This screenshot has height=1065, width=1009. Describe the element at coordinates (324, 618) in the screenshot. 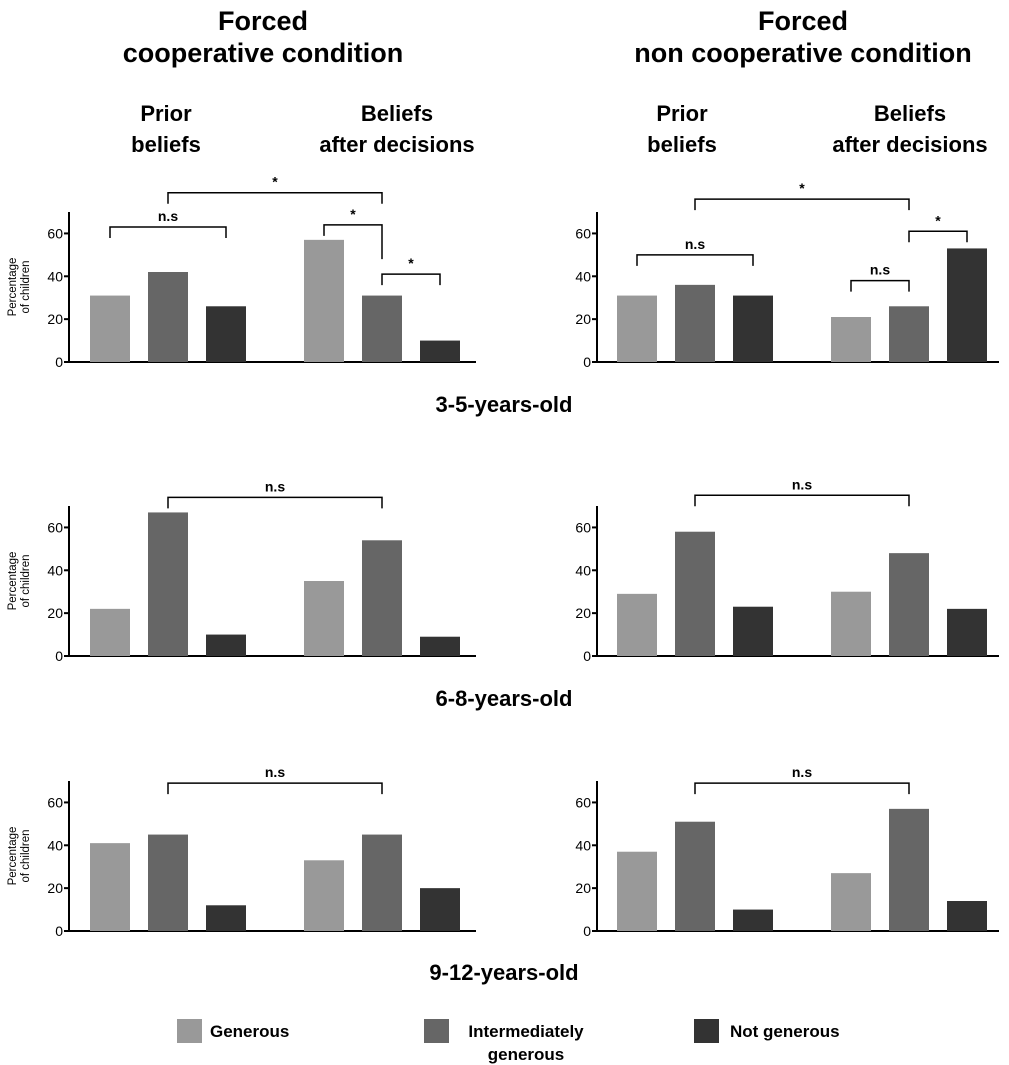

I see `row-6-8-coop-bar-after-generous` at that location.